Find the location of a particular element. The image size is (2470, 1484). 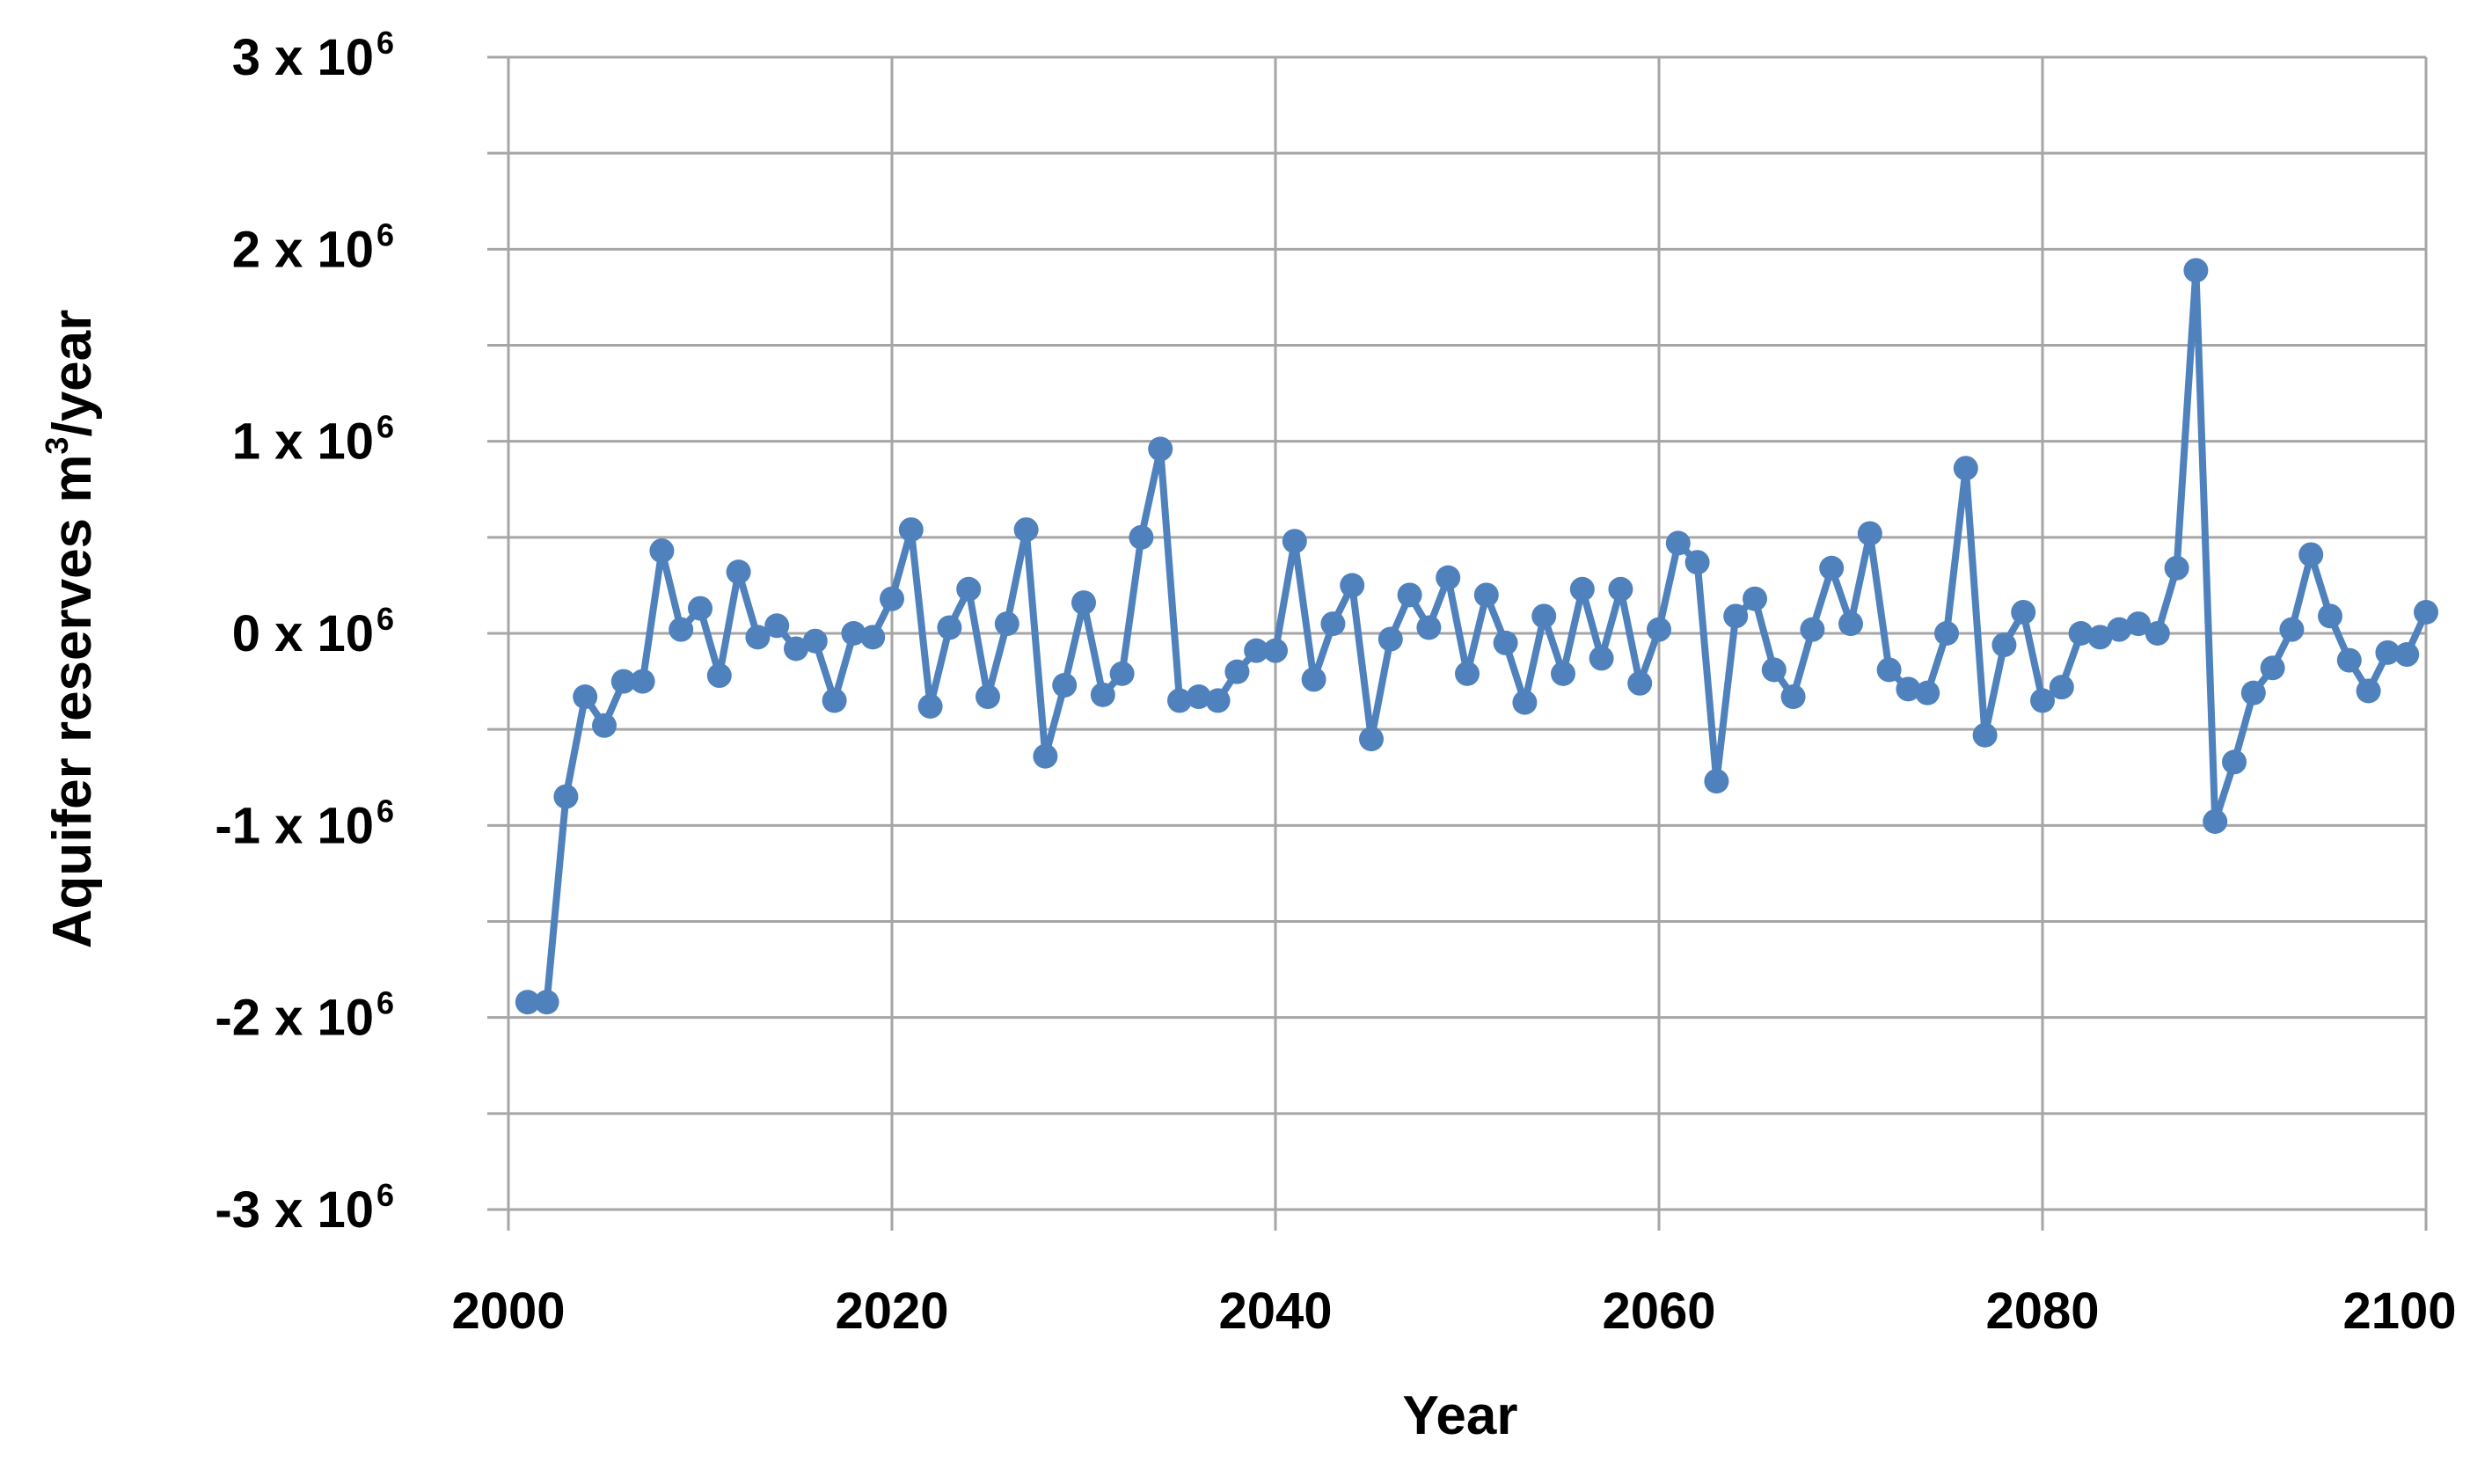

x-tick-label: 2100 is located at coordinates (2399, 1311).